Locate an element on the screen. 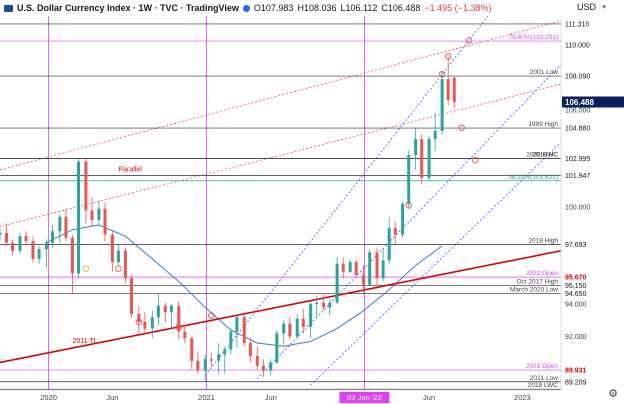 The width and height of the screenshot is (624, 404). level-label: 2021 Low is located at coordinates (544, 378).